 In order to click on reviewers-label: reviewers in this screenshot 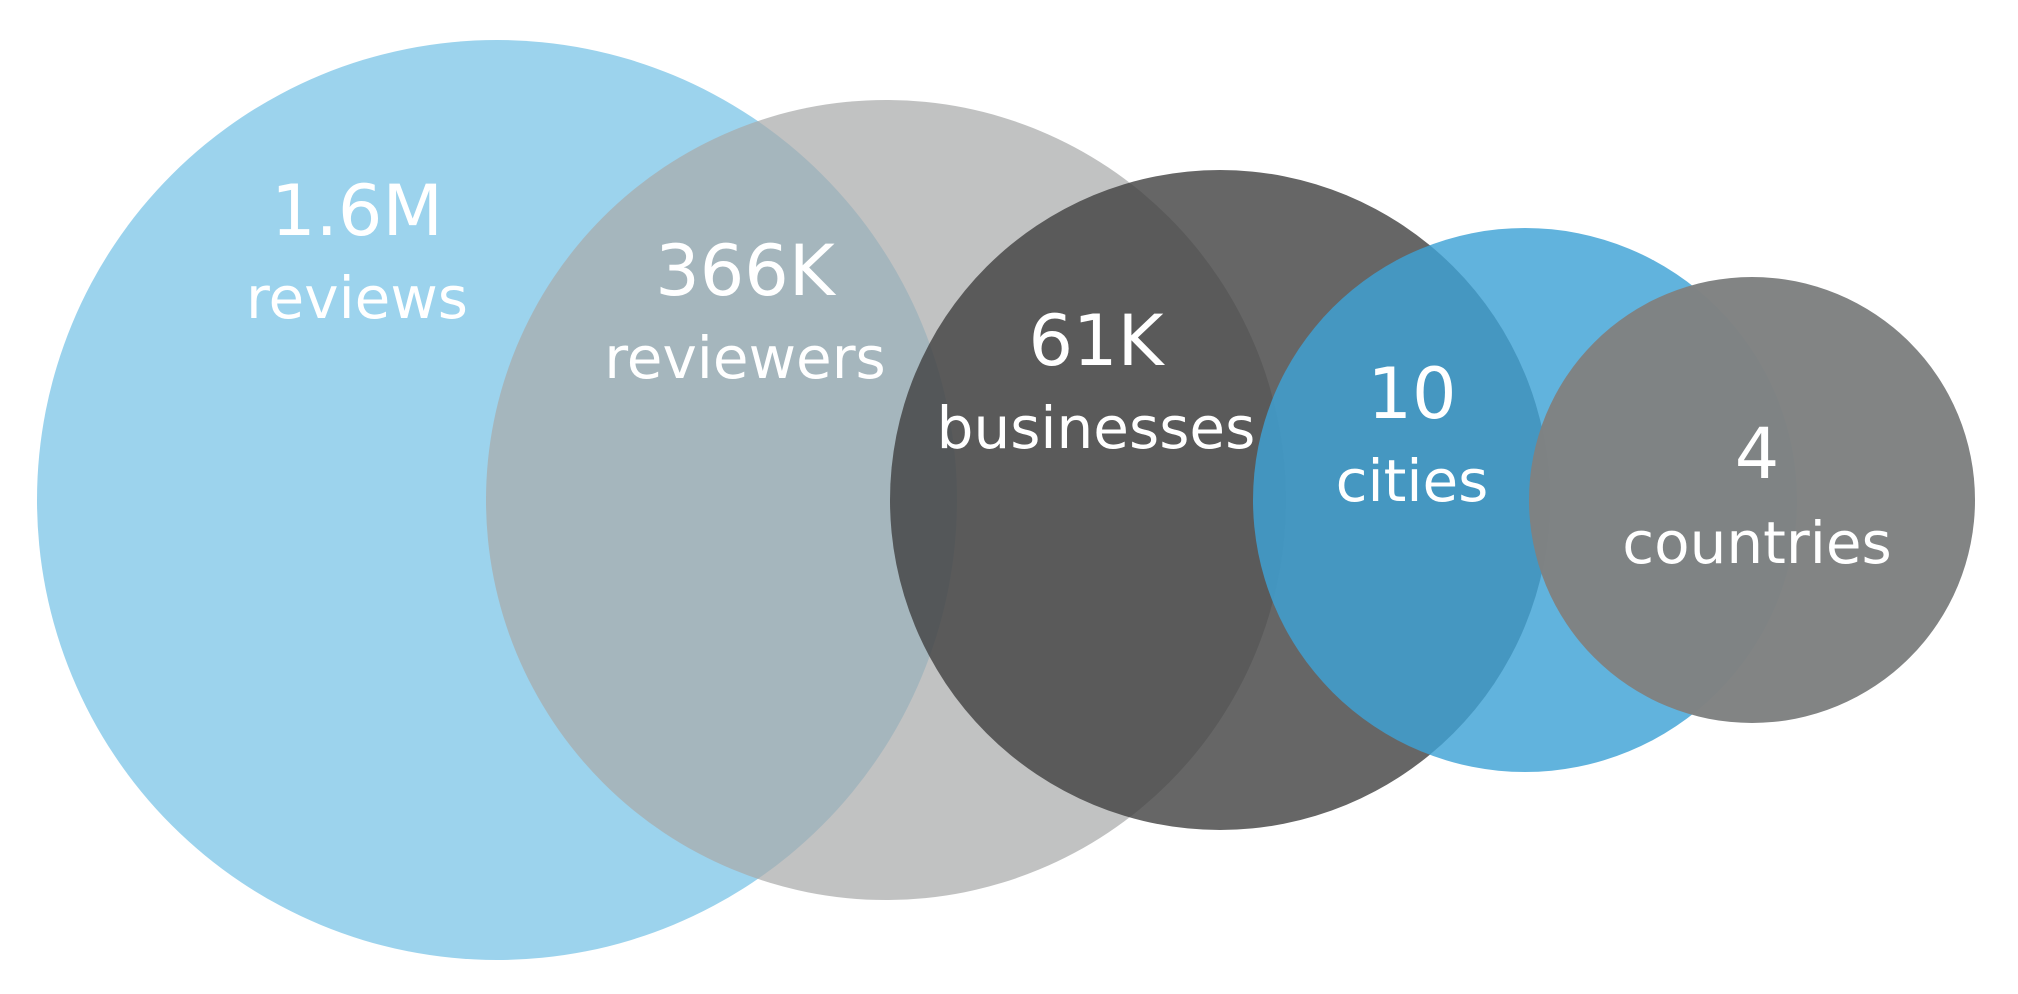, I will do `click(745, 358)`.